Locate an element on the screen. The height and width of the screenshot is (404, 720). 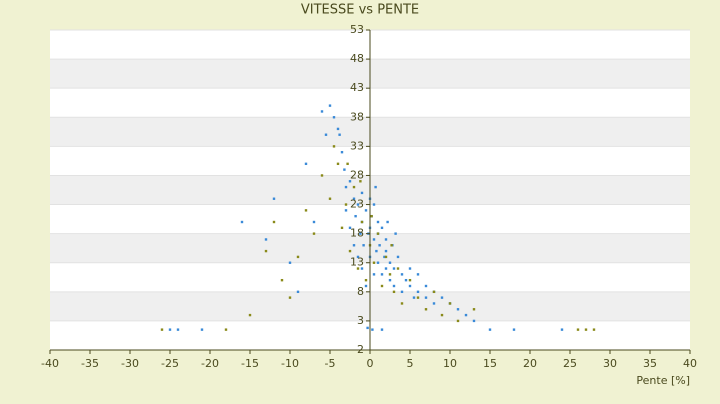
y-tick-label: 28 is located at coordinates (357, 174).